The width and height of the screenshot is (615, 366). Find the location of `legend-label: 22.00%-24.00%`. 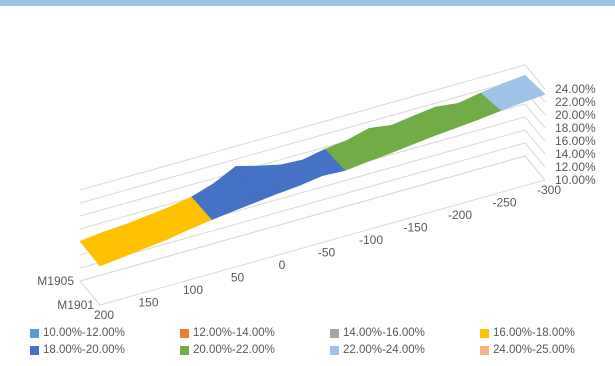

legend-label: 22.00%-24.00% is located at coordinates (384, 350).